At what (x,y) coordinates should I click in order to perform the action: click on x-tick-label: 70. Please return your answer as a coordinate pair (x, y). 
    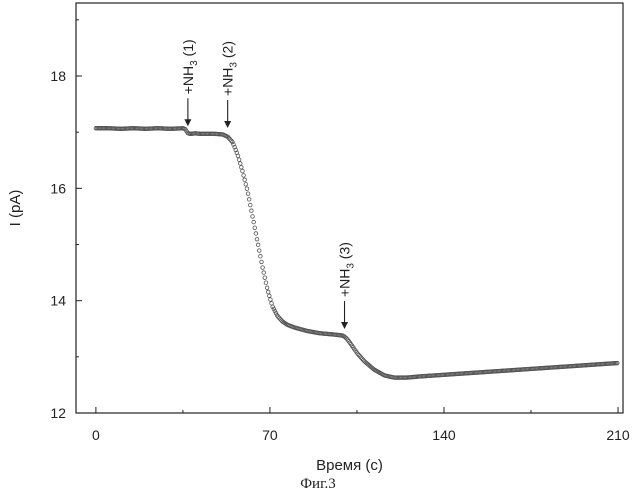
    Looking at the image, I should click on (270, 435).